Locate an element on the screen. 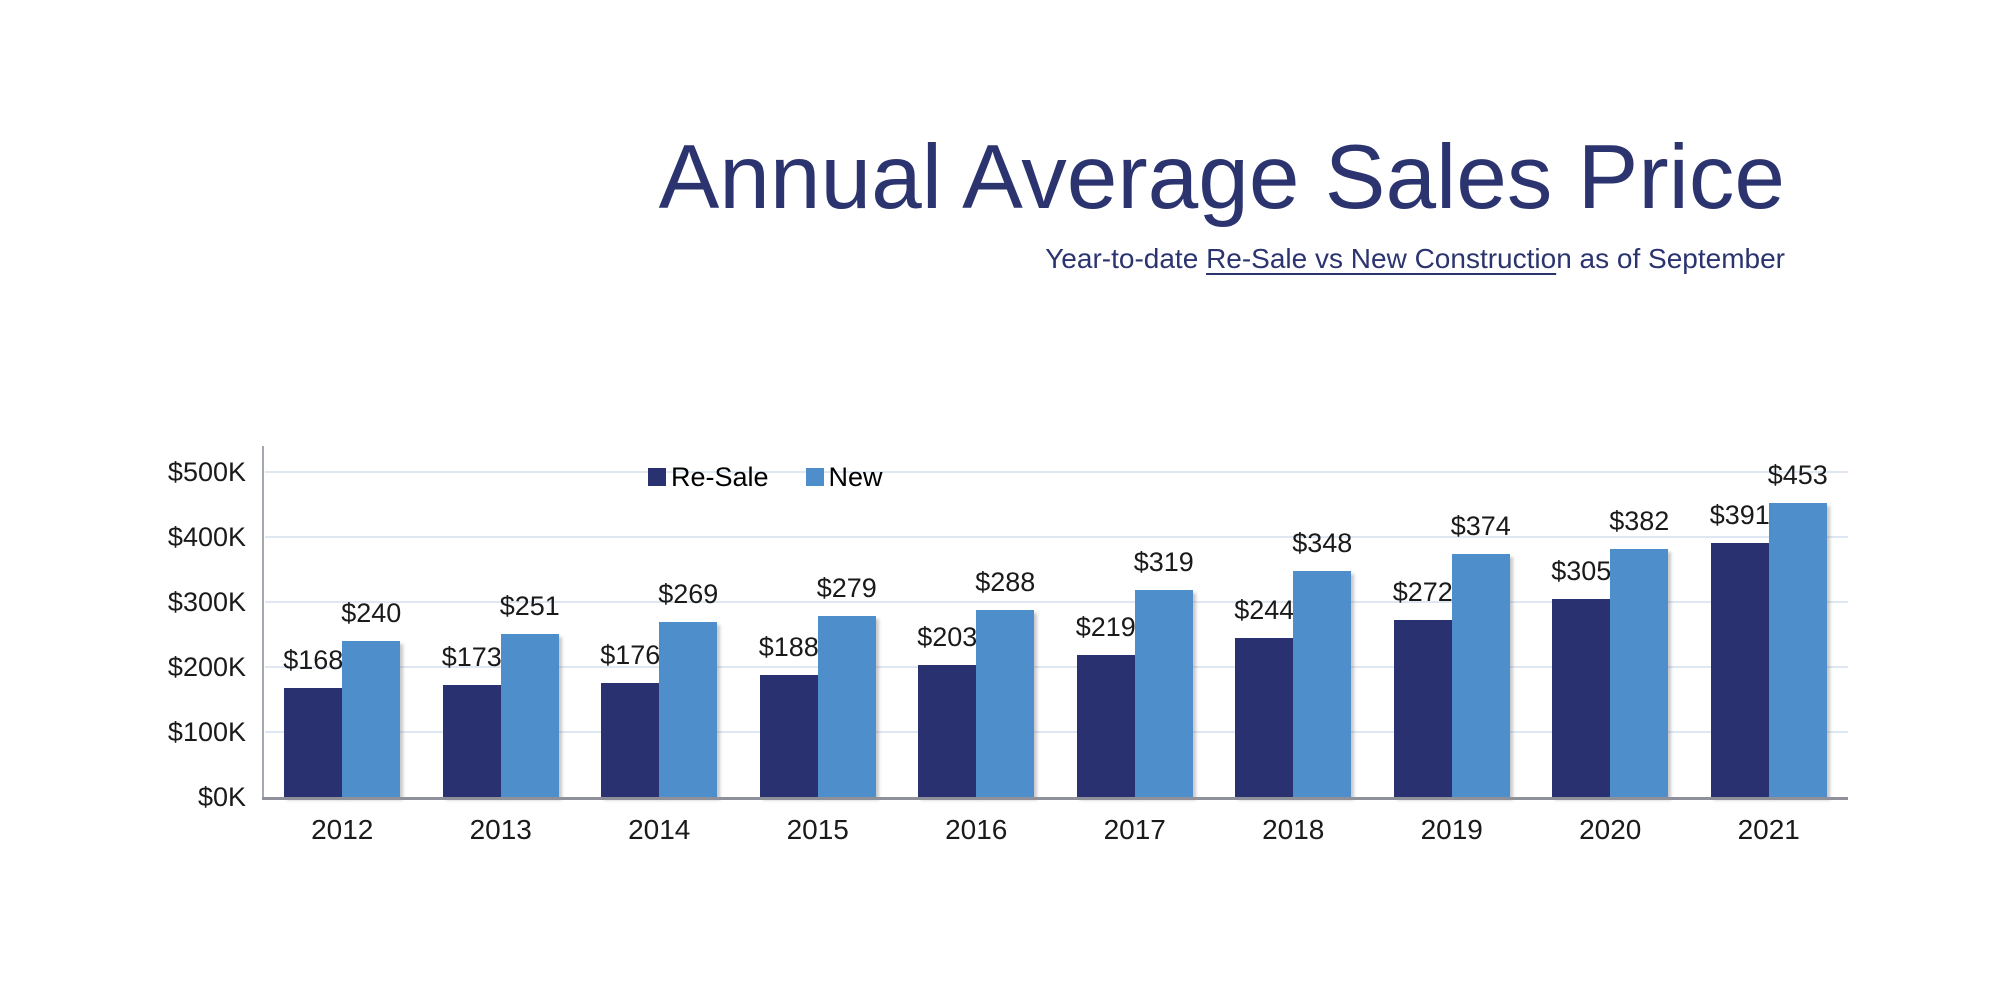 The width and height of the screenshot is (2000, 1000). x-axis-tick-label: 2021 is located at coordinates (1768, 829).